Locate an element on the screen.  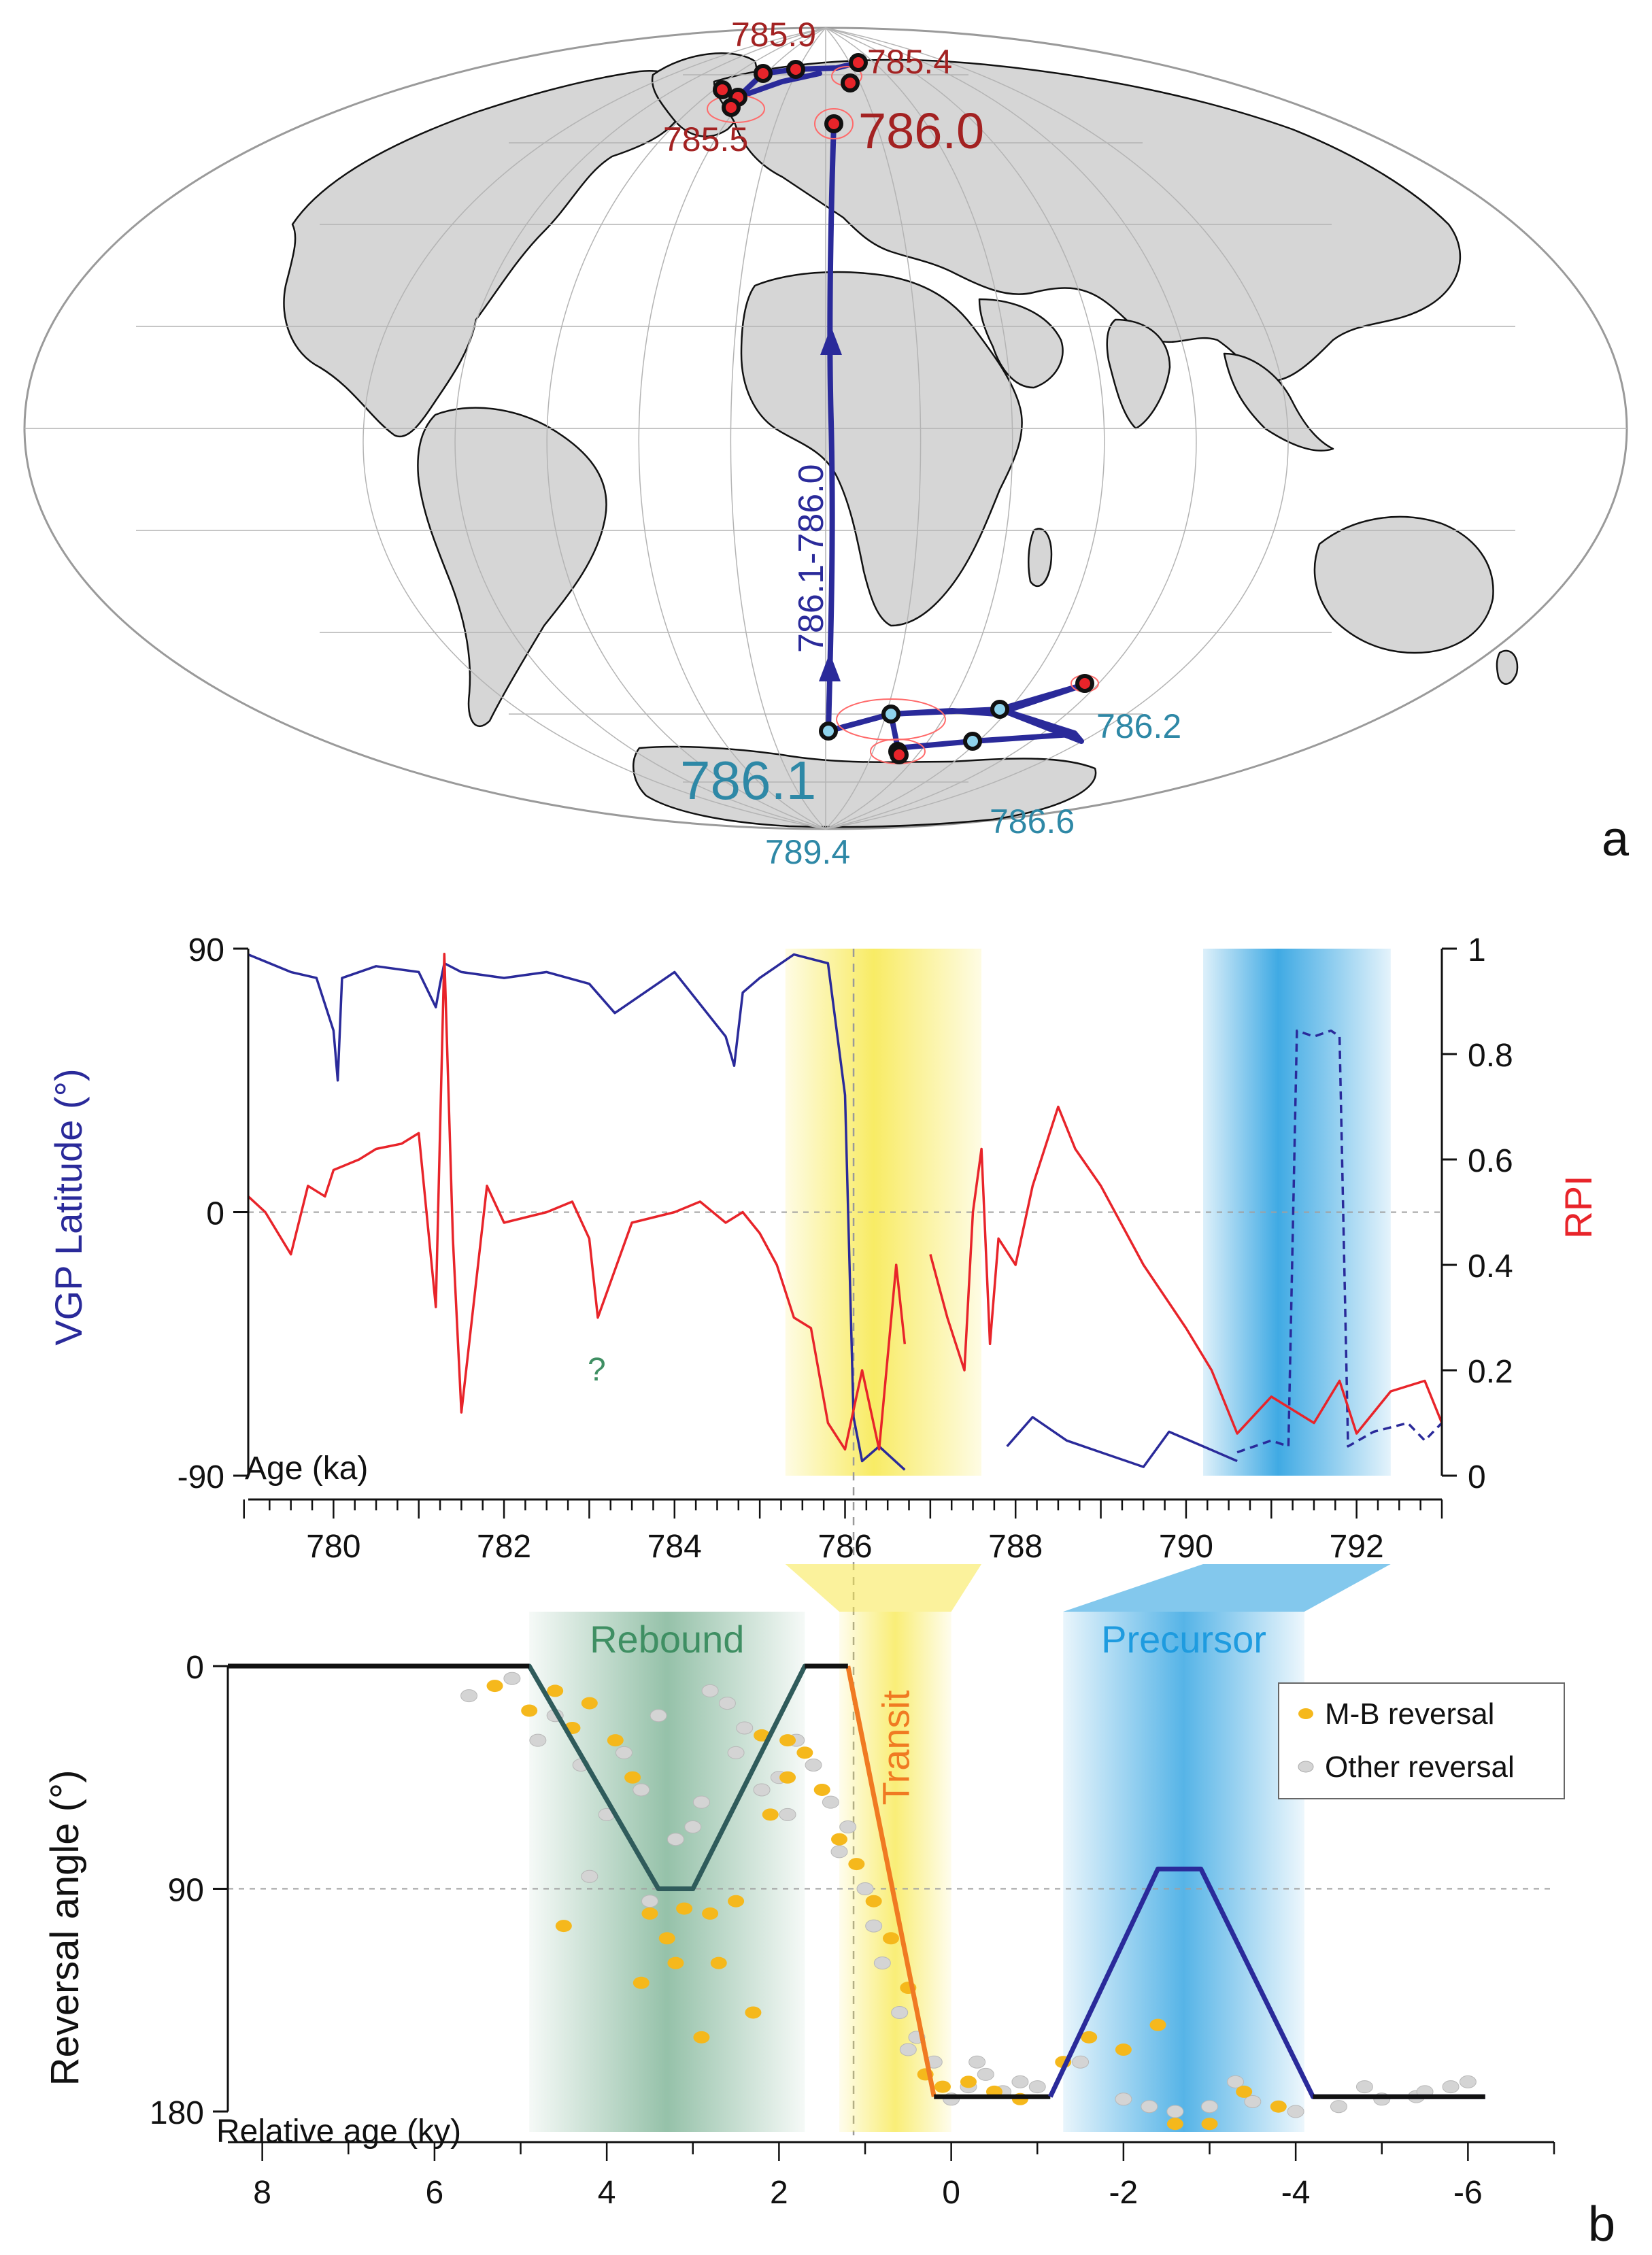
land-southeast-asia is located at coordinates (1279, 402).